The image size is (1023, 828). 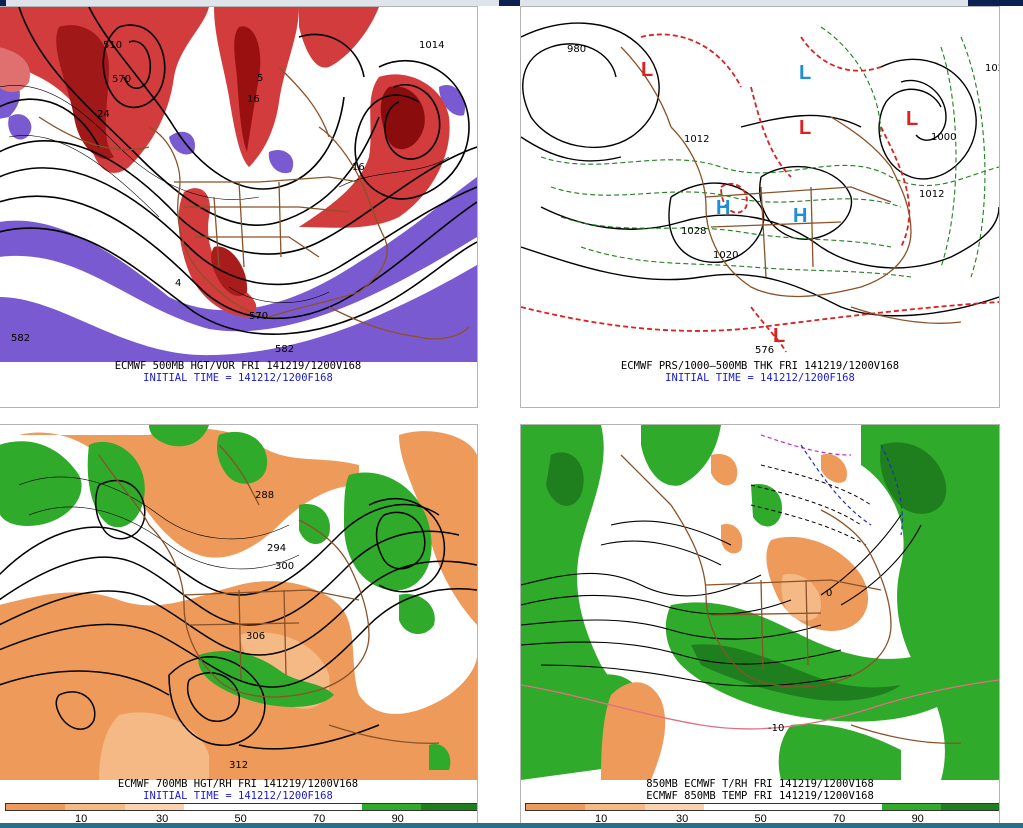 I want to click on svg-text: 1014, so click(x=431, y=45).